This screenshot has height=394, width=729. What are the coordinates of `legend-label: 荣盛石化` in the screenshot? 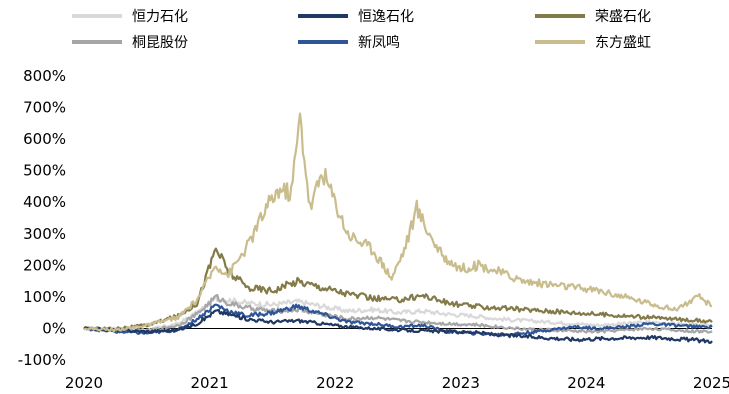 It's located at (623, 17).